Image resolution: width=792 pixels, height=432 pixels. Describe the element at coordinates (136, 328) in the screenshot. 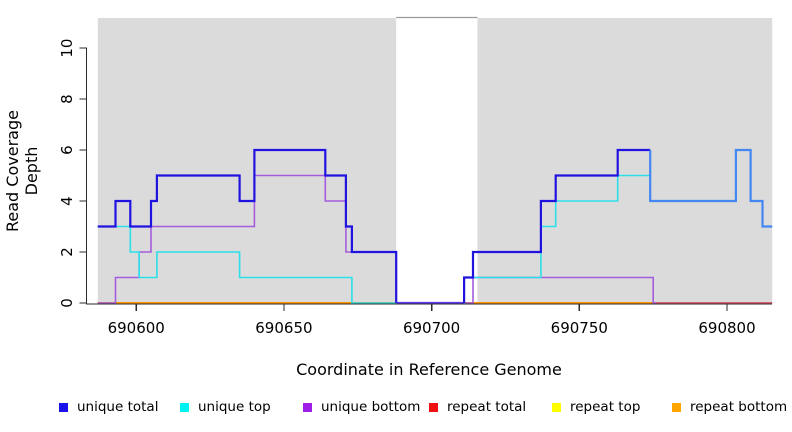

I see `x-tick-label: 690600` at that location.